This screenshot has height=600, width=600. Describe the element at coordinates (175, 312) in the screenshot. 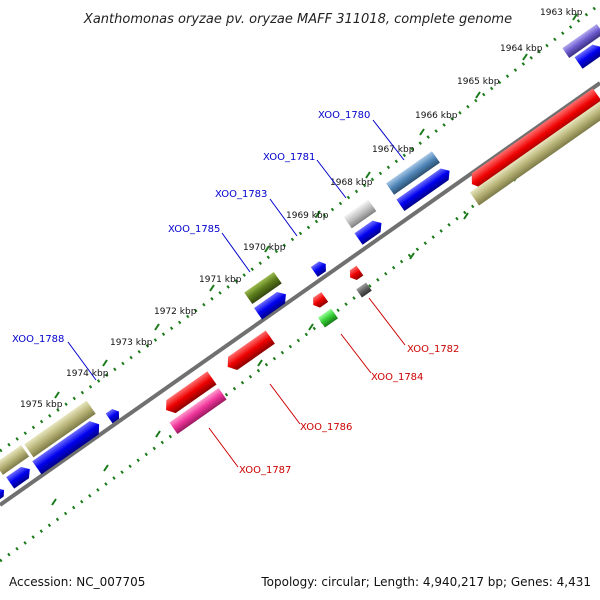

I see `scale-label: 1972 kbp` at that location.